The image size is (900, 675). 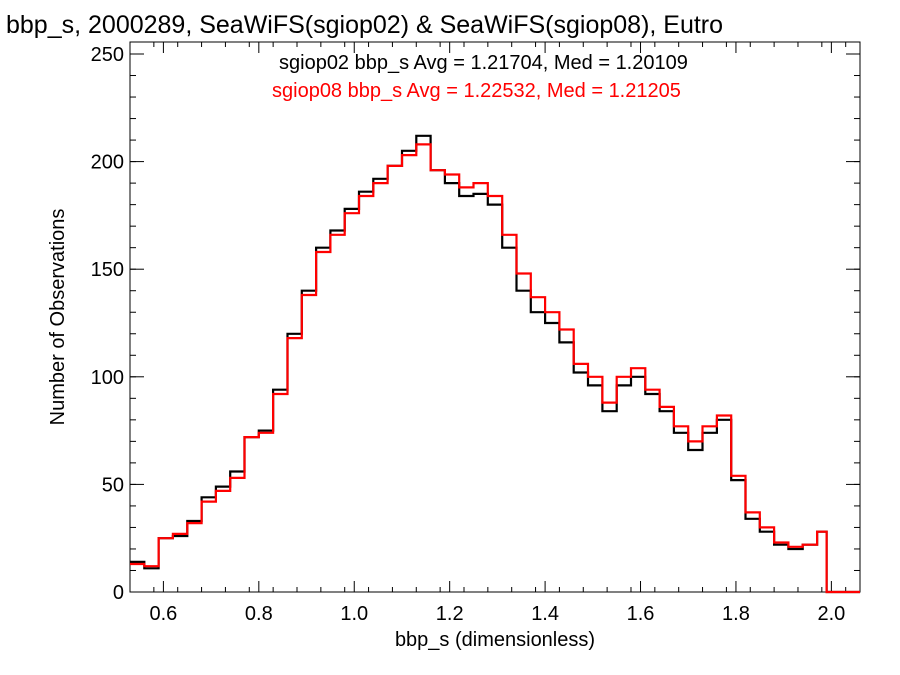 I want to click on y-tick-label: 0, so click(x=118, y=593).